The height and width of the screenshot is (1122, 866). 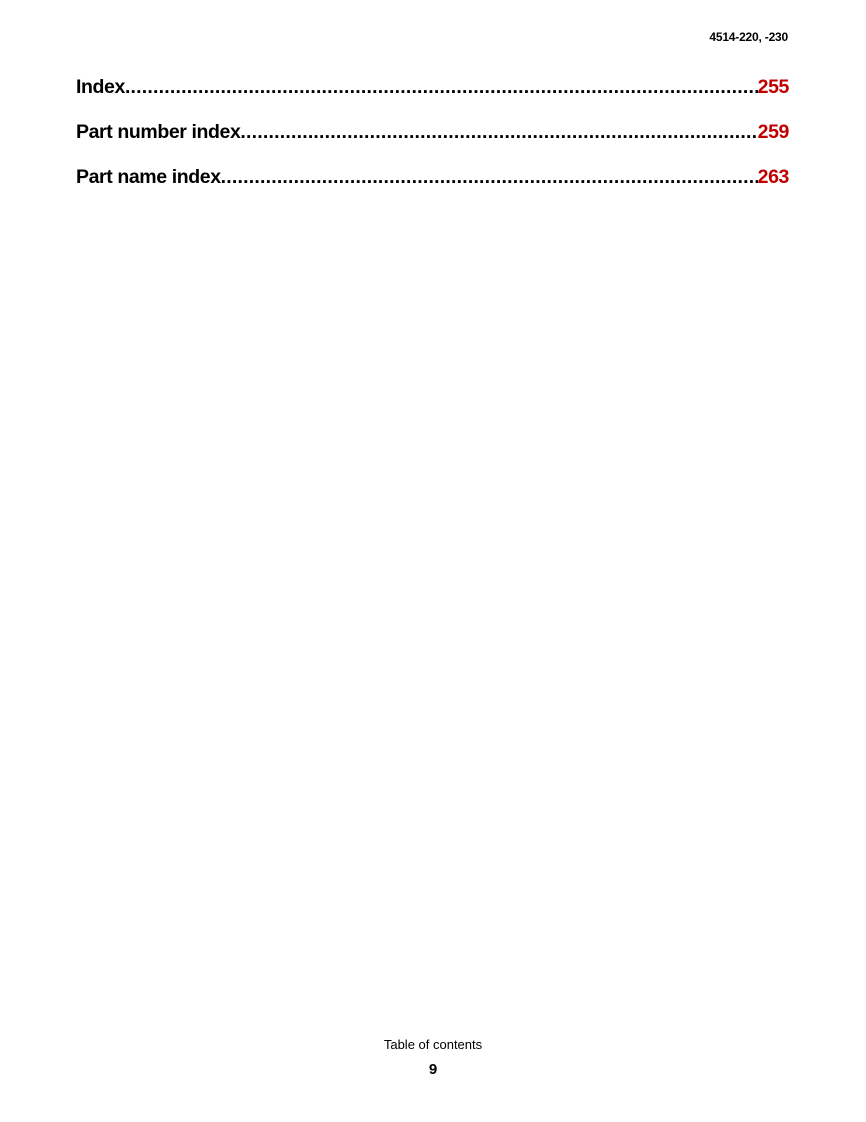 What do you see at coordinates (100, 87) in the screenshot?
I see `toc-entry-title: Index` at bounding box center [100, 87].